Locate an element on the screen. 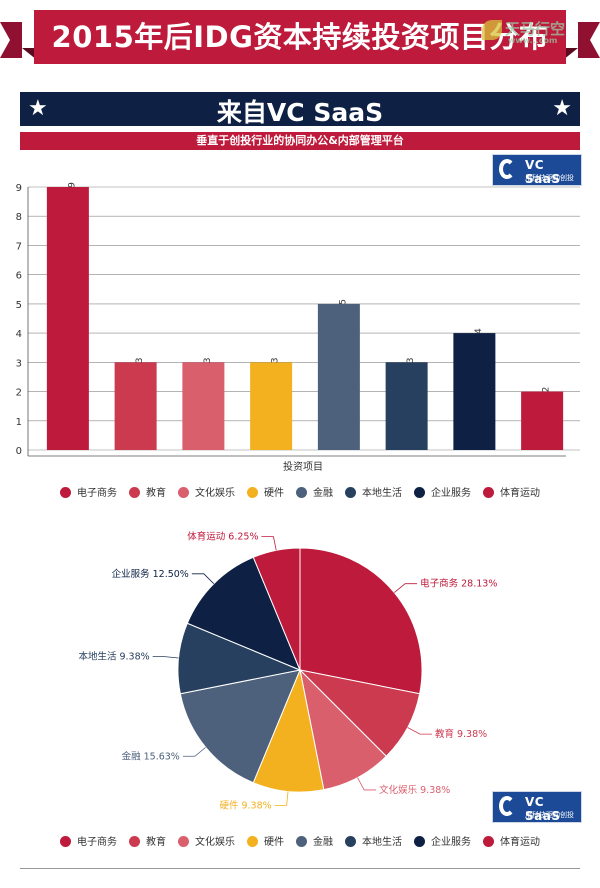  divider is located at coordinates (300, 868).